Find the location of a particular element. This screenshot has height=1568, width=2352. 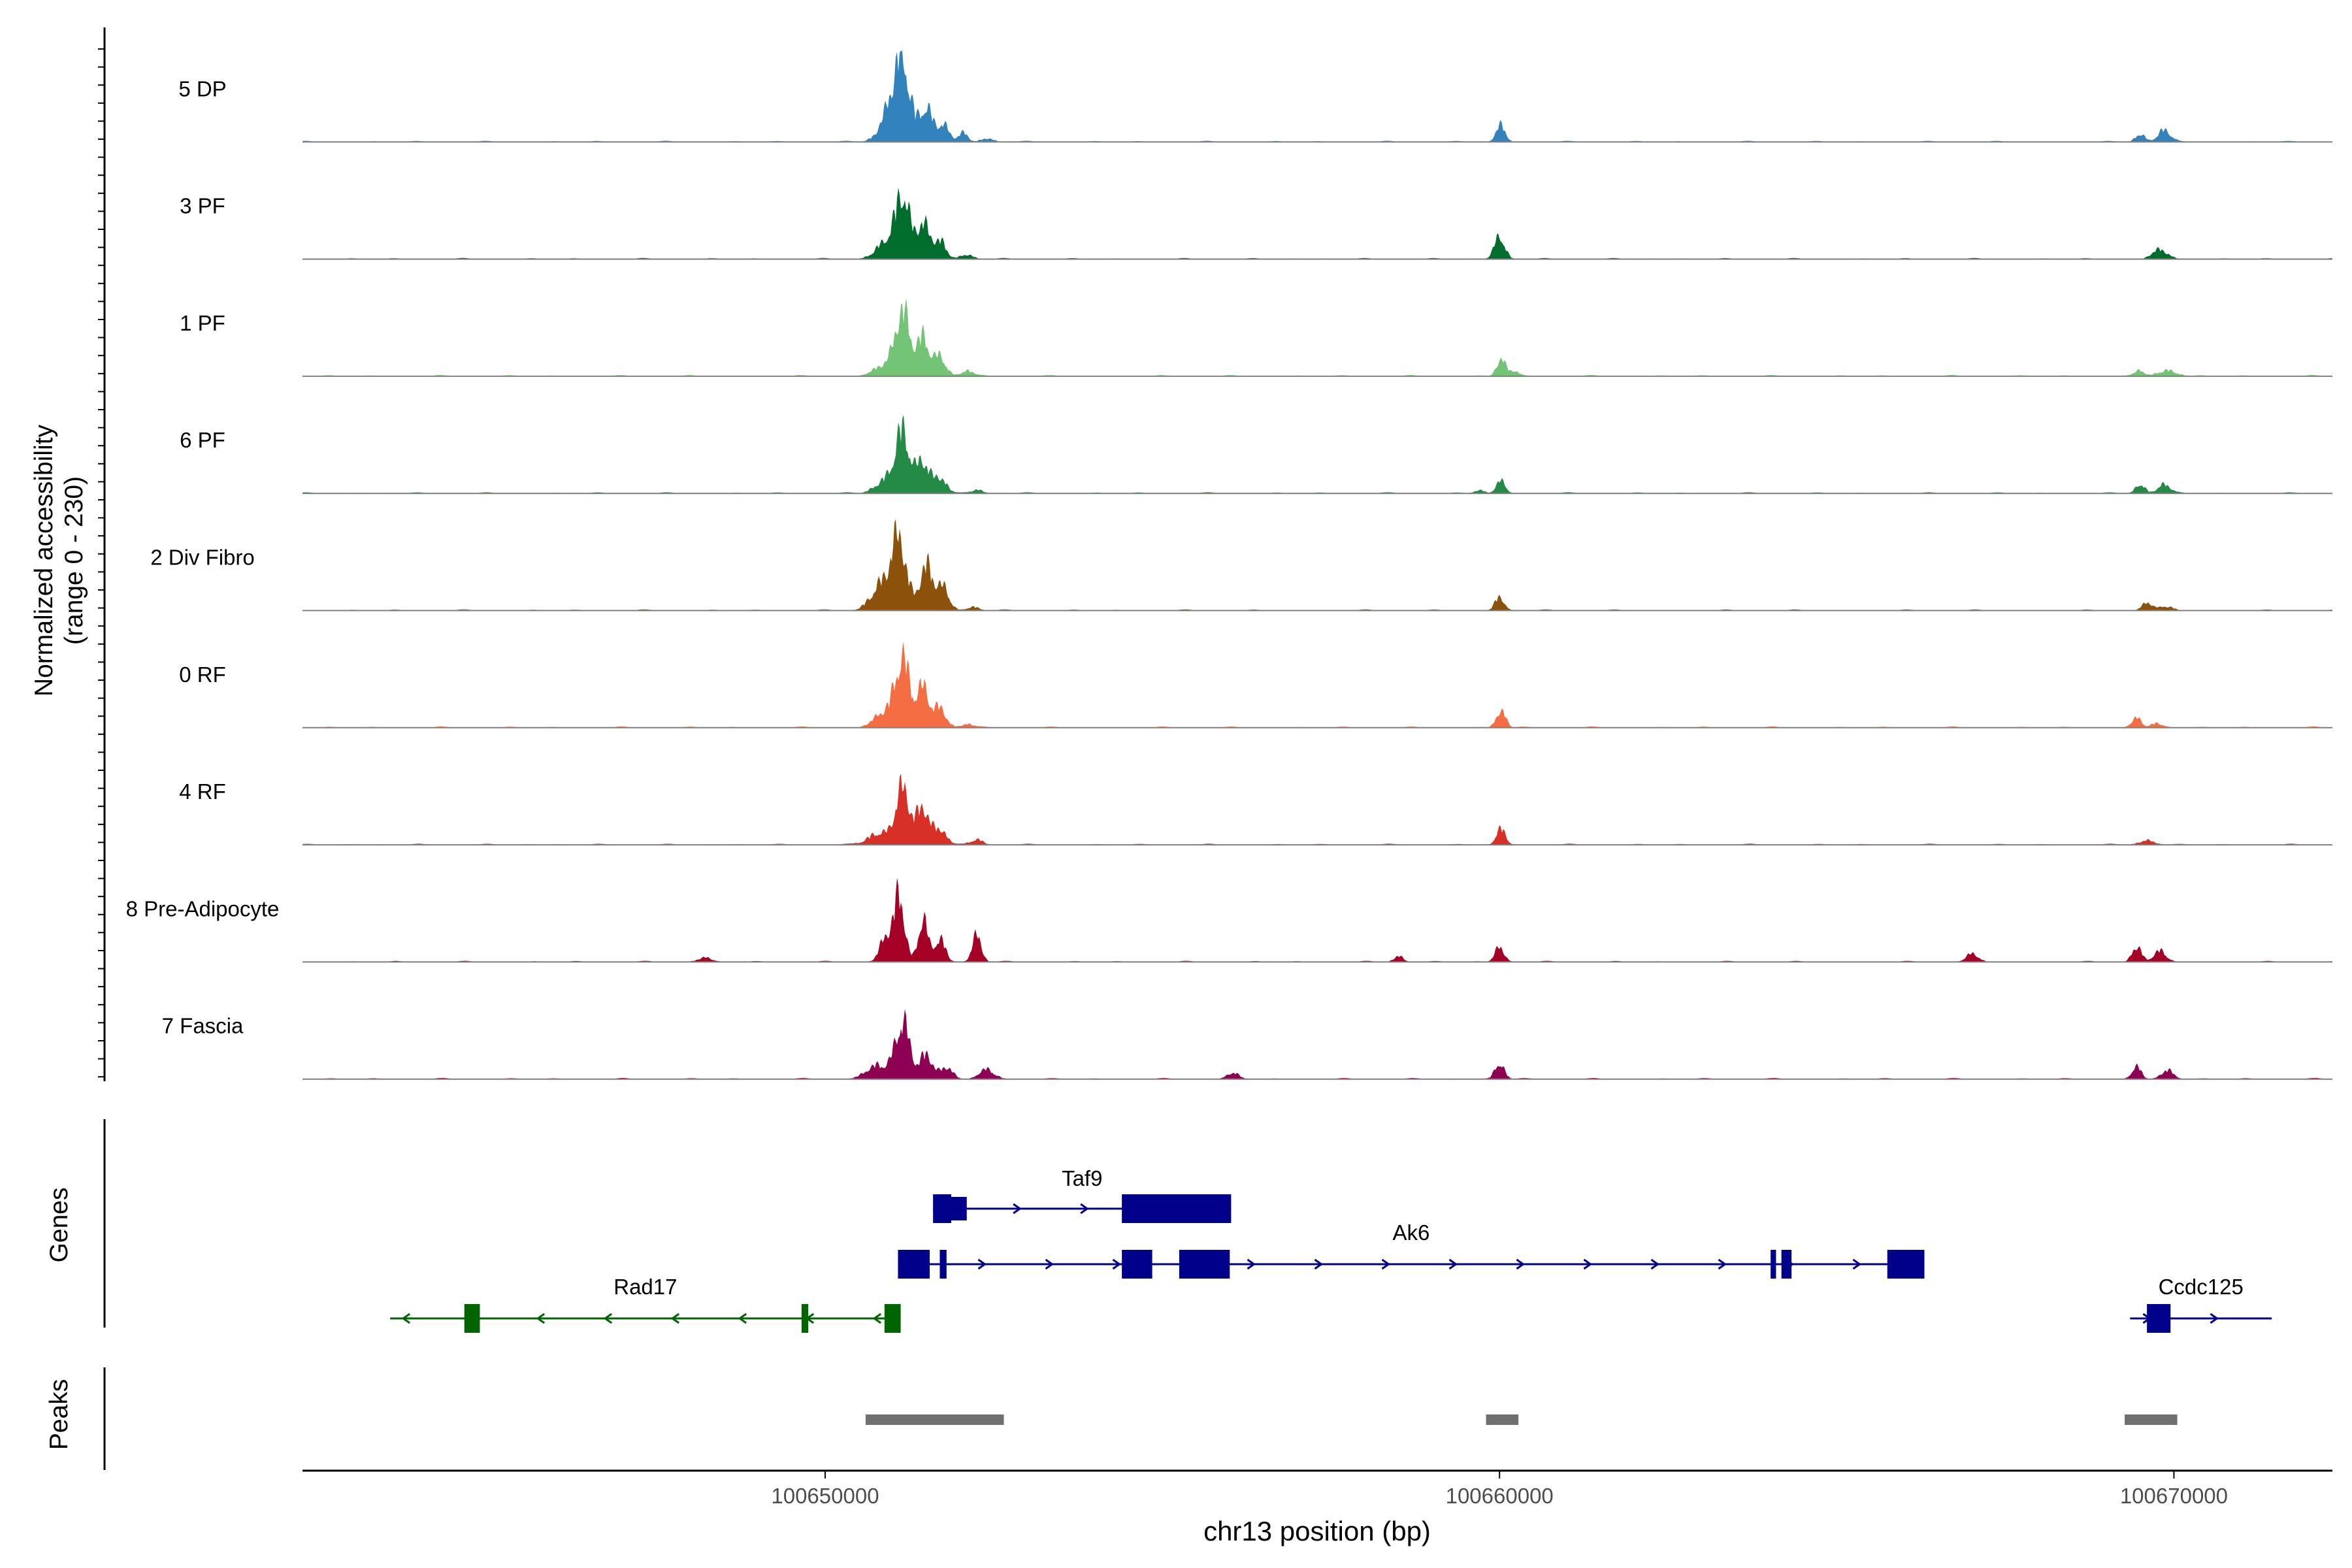

track-label: 2 Div Fibro is located at coordinates (202, 558).